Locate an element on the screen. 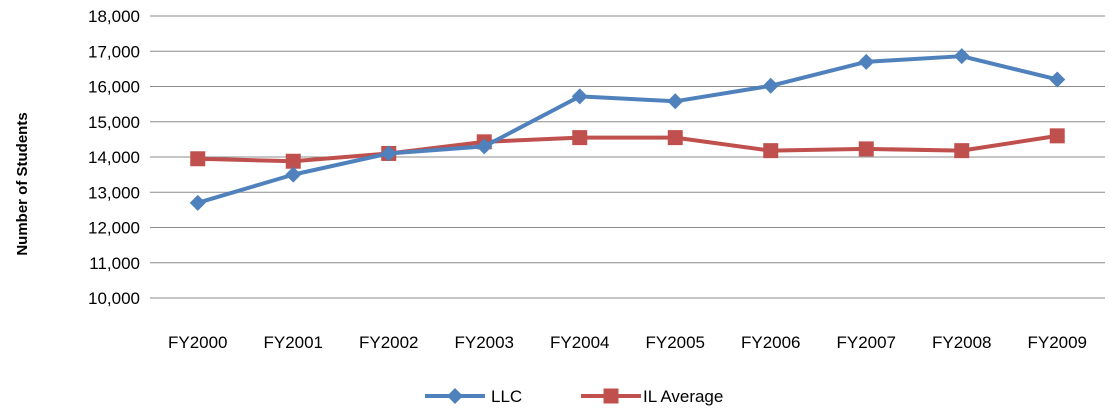 This screenshot has height=411, width=1110. x-tick-label: FY2006 is located at coordinates (771, 342).